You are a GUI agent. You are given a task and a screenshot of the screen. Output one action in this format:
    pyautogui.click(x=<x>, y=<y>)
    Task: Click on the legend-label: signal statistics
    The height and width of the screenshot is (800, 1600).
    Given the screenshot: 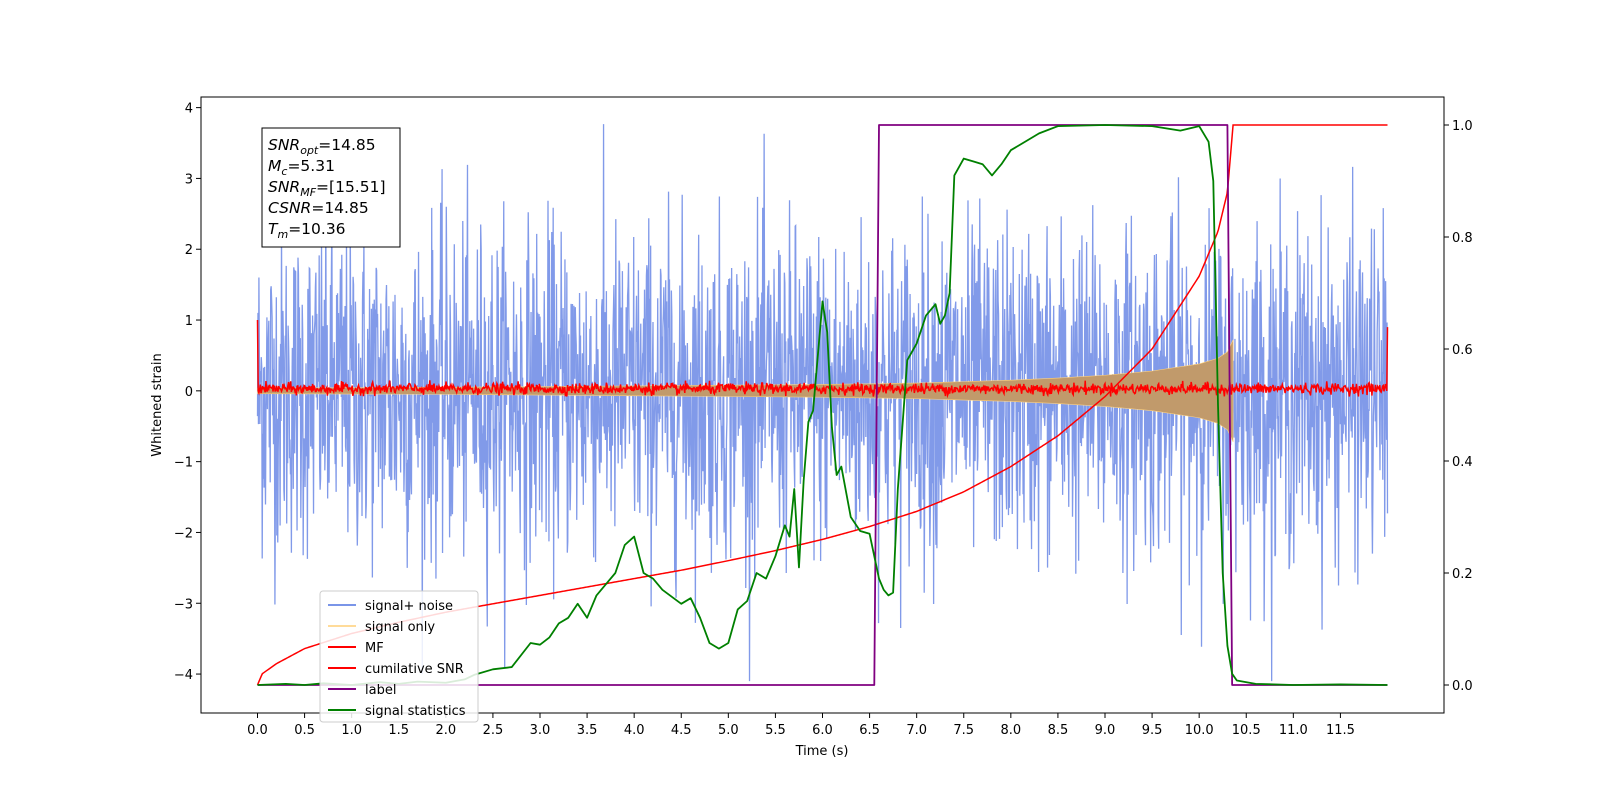 What is the action you would take?
    pyautogui.click(x=415, y=711)
    